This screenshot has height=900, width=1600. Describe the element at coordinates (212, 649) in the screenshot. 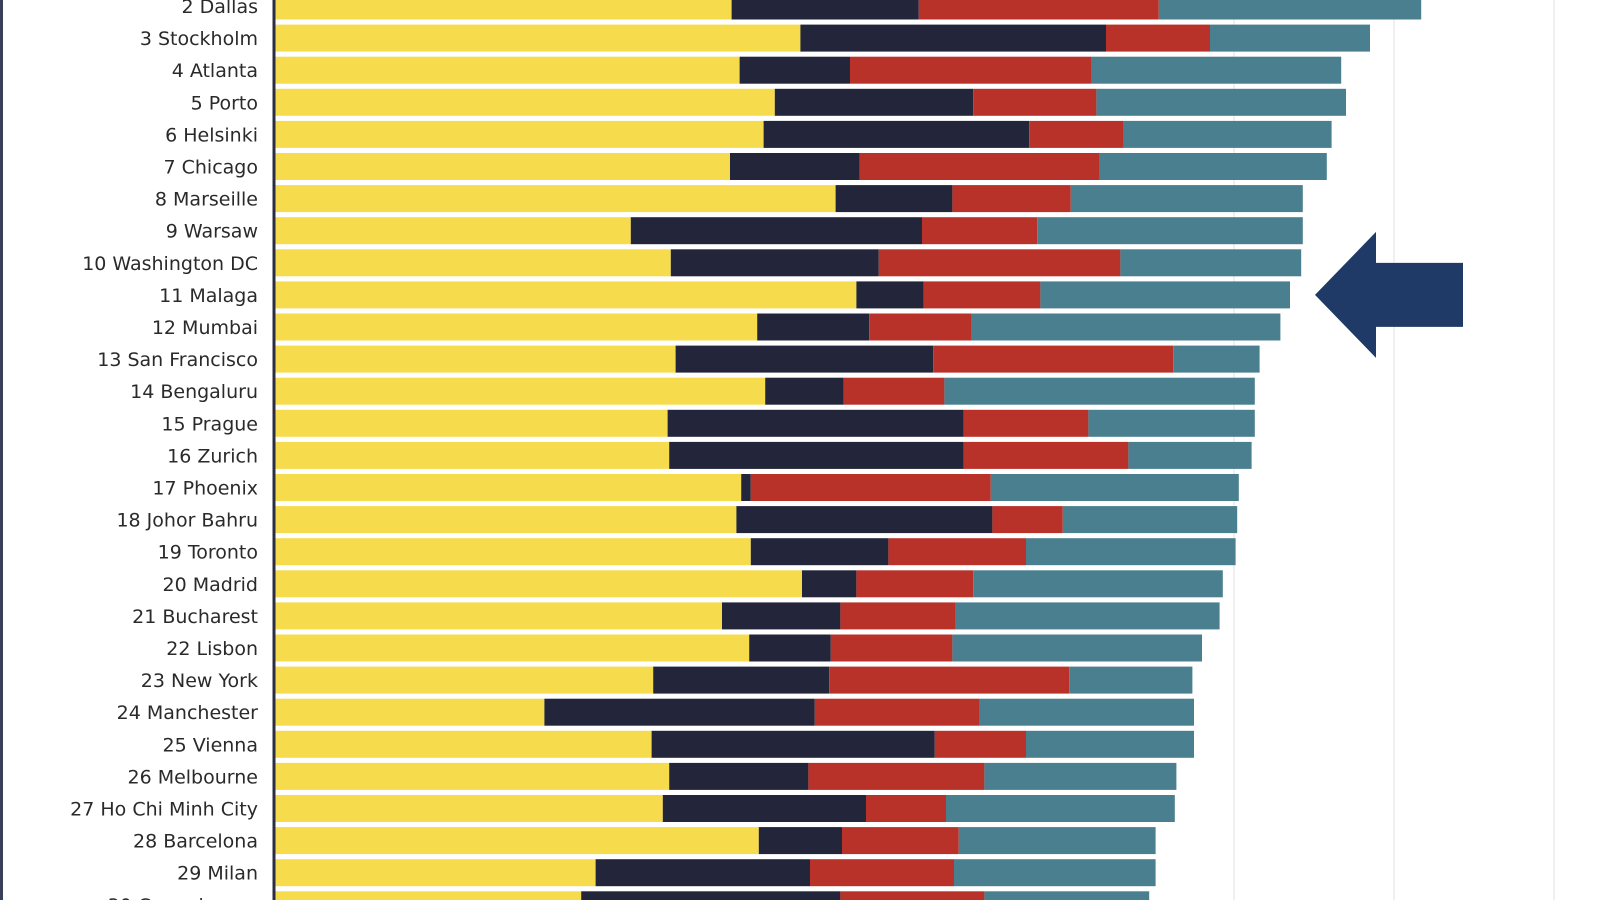

I see `category-label: 22 Lisbon` at that location.